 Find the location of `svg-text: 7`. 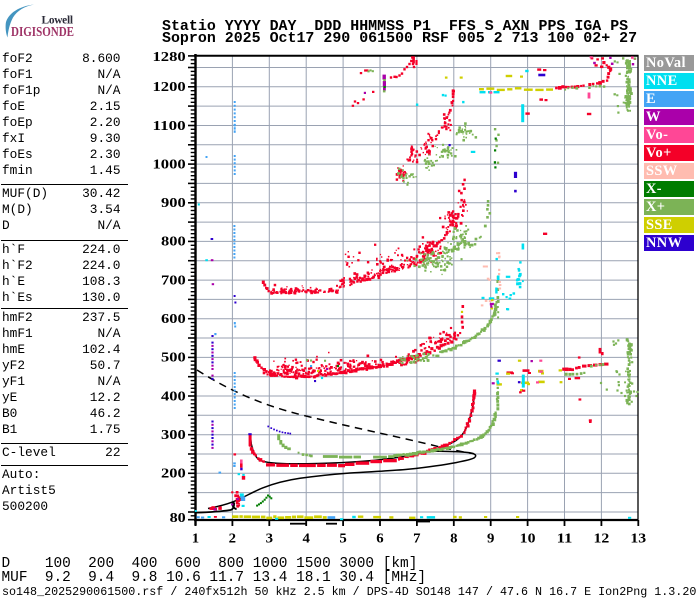

svg-text: 7 is located at coordinates (416, 538).